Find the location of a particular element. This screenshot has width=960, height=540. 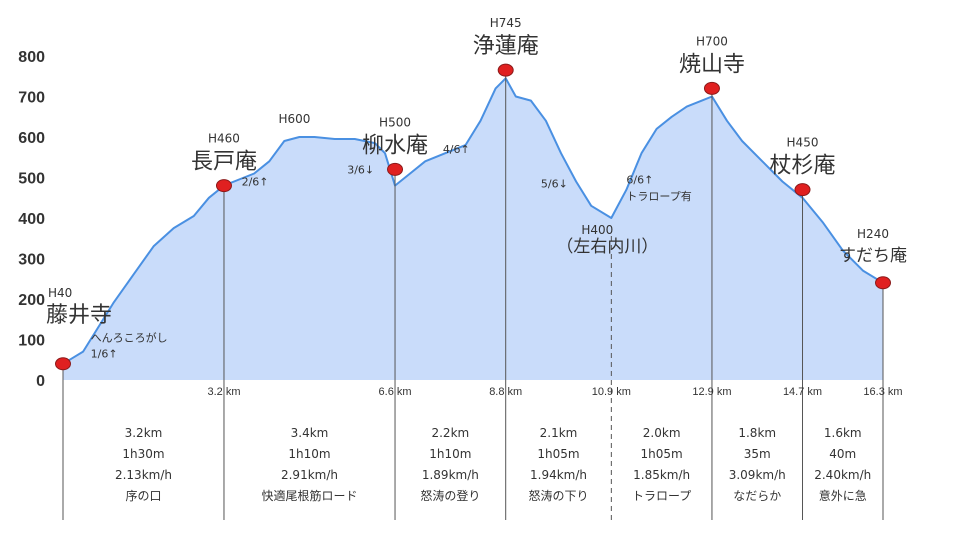

segment-stat: 快適尾根筋ロード is located at coordinates (309, 495).